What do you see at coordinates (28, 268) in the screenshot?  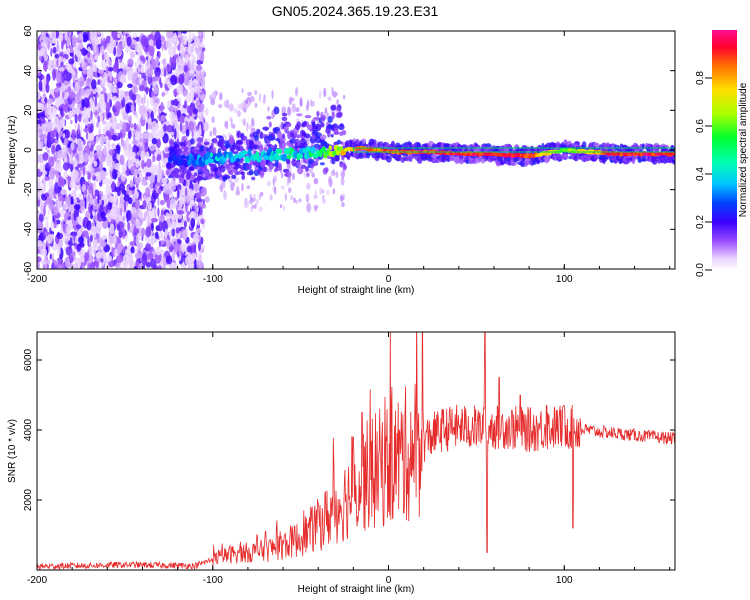 I see `y-tick-label: -60` at bounding box center [28, 268].